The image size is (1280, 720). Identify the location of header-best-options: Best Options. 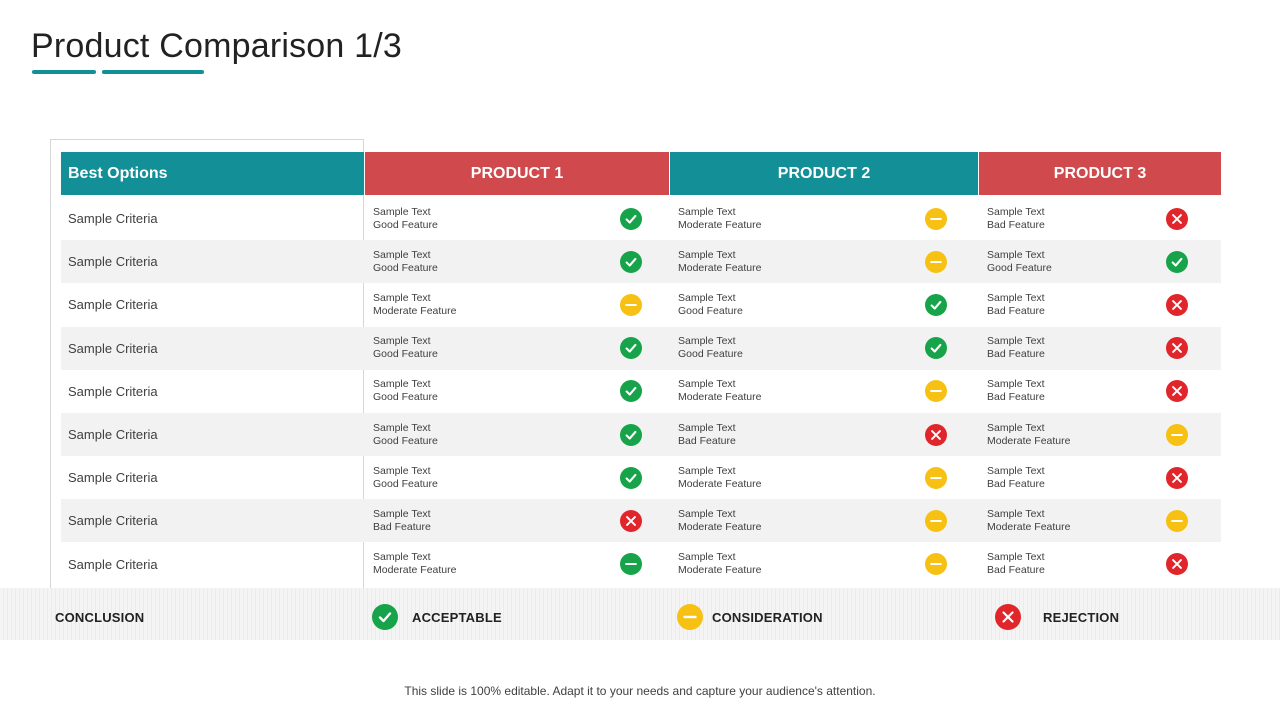
(212, 173).